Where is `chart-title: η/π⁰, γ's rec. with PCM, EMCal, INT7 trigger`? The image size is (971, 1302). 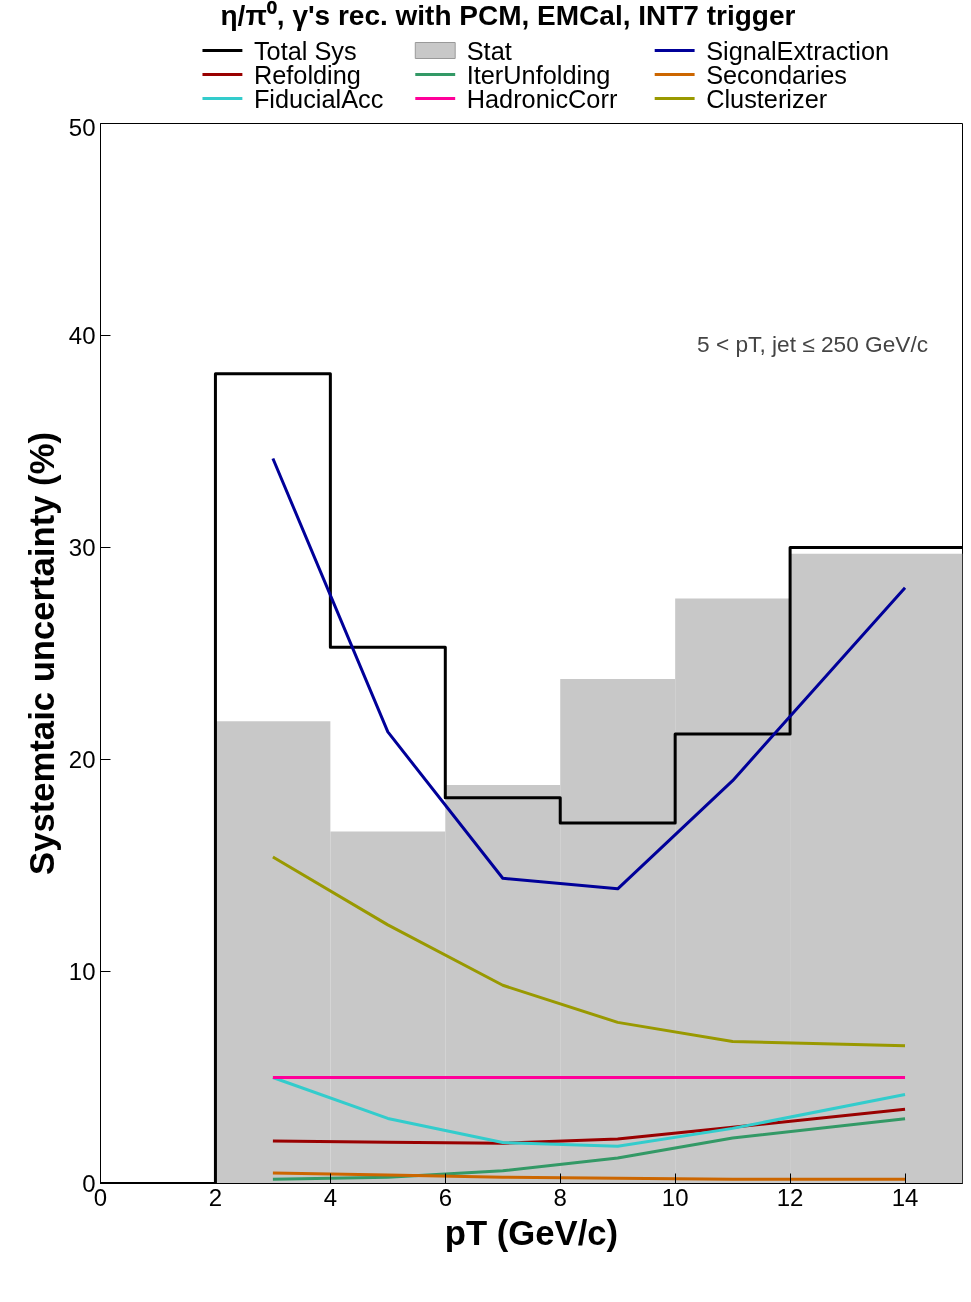
chart-title: η/π⁰, γ's rec. with PCM, EMCal, INT7 trigger is located at coordinates (508, 15).